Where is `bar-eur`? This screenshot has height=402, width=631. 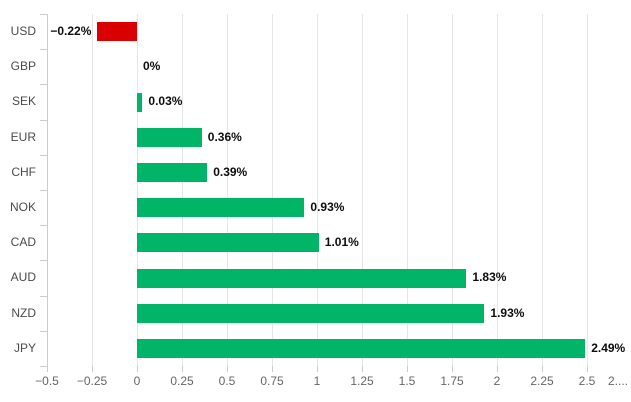
bar-eur is located at coordinates (169, 137).